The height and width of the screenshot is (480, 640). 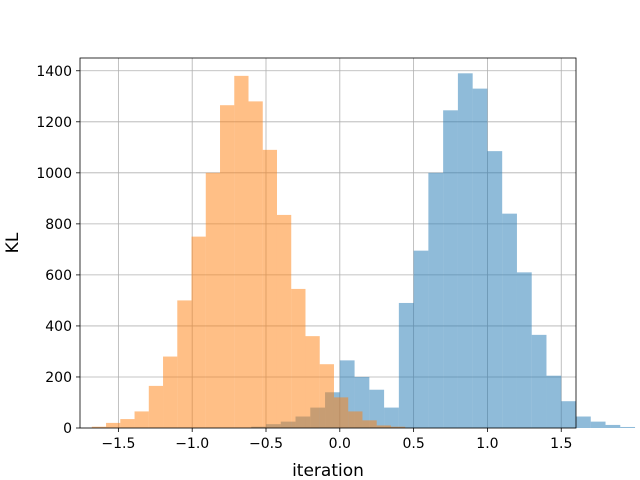 I want to click on y-tick-label: 1000, so click(x=54, y=174).